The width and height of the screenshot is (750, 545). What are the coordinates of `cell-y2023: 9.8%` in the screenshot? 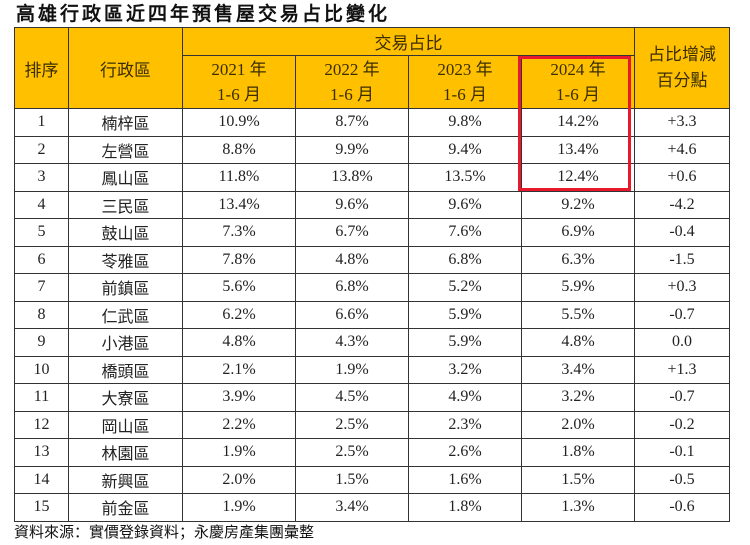 It's located at (465, 122).